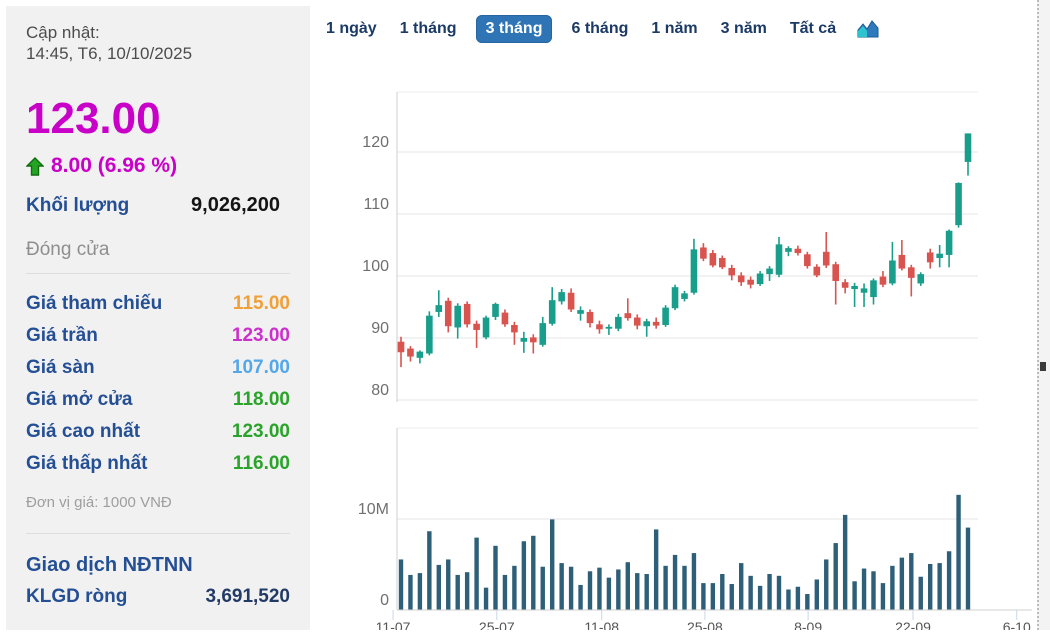 Image resolution: width=1050 pixels, height=635 pixels. Describe the element at coordinates (868, 29) in the screenshot. I see `area-chart-icon` at that location.